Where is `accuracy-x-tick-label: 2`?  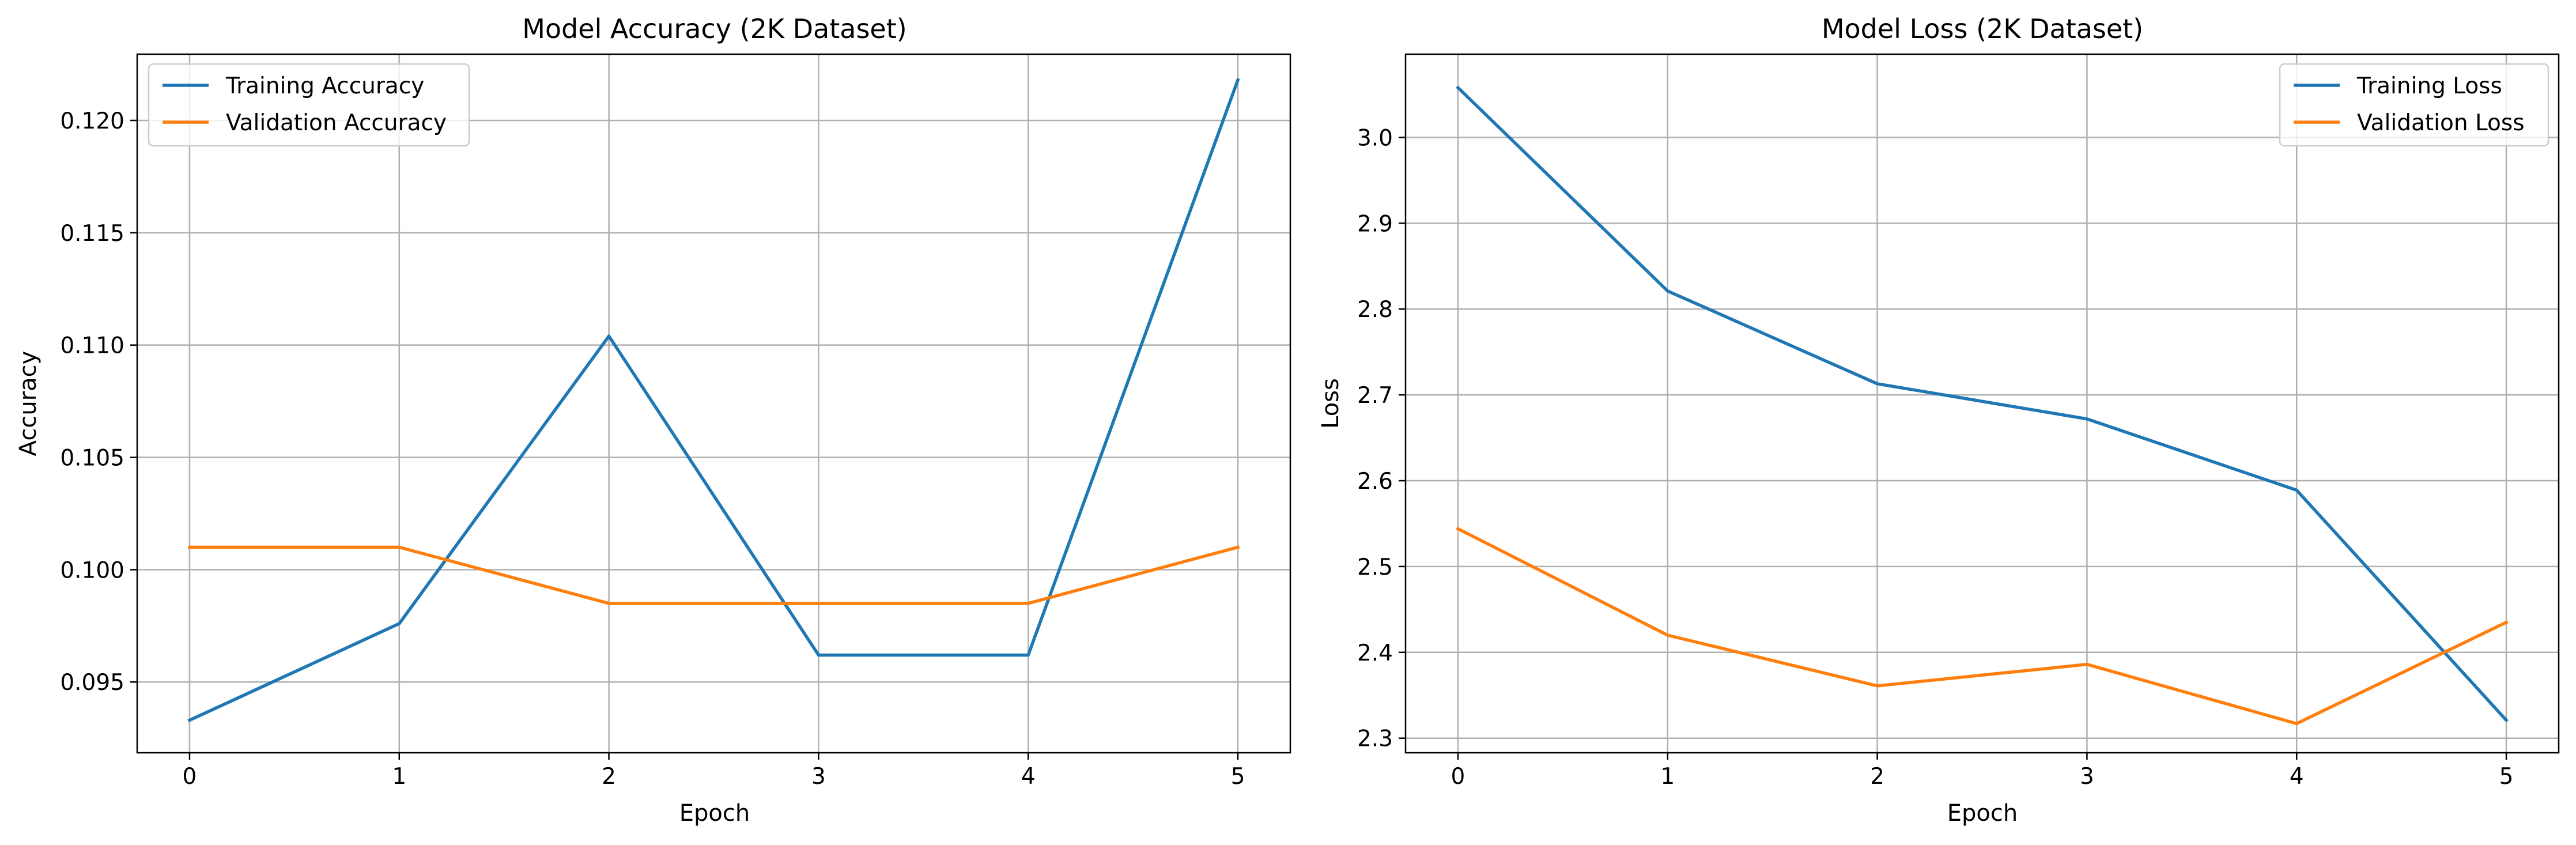 accuracy-x-tick-label: 2 is located at coordinates (609, 777).